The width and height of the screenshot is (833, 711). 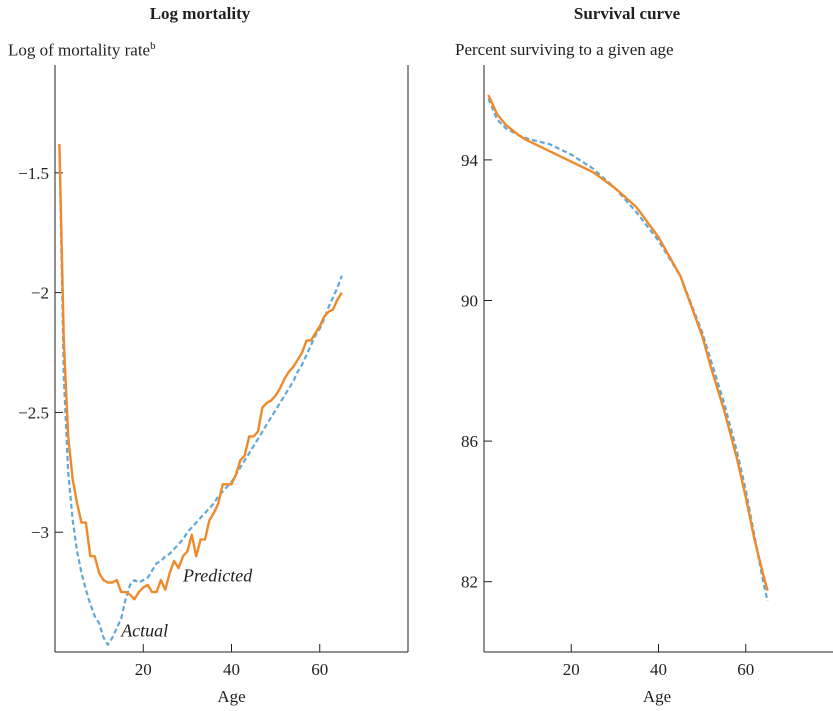 What do you see at coordinates (231, 669) in the screenshot?
I see `left-x-tick-label: 40` at bounding box center [231, 669].